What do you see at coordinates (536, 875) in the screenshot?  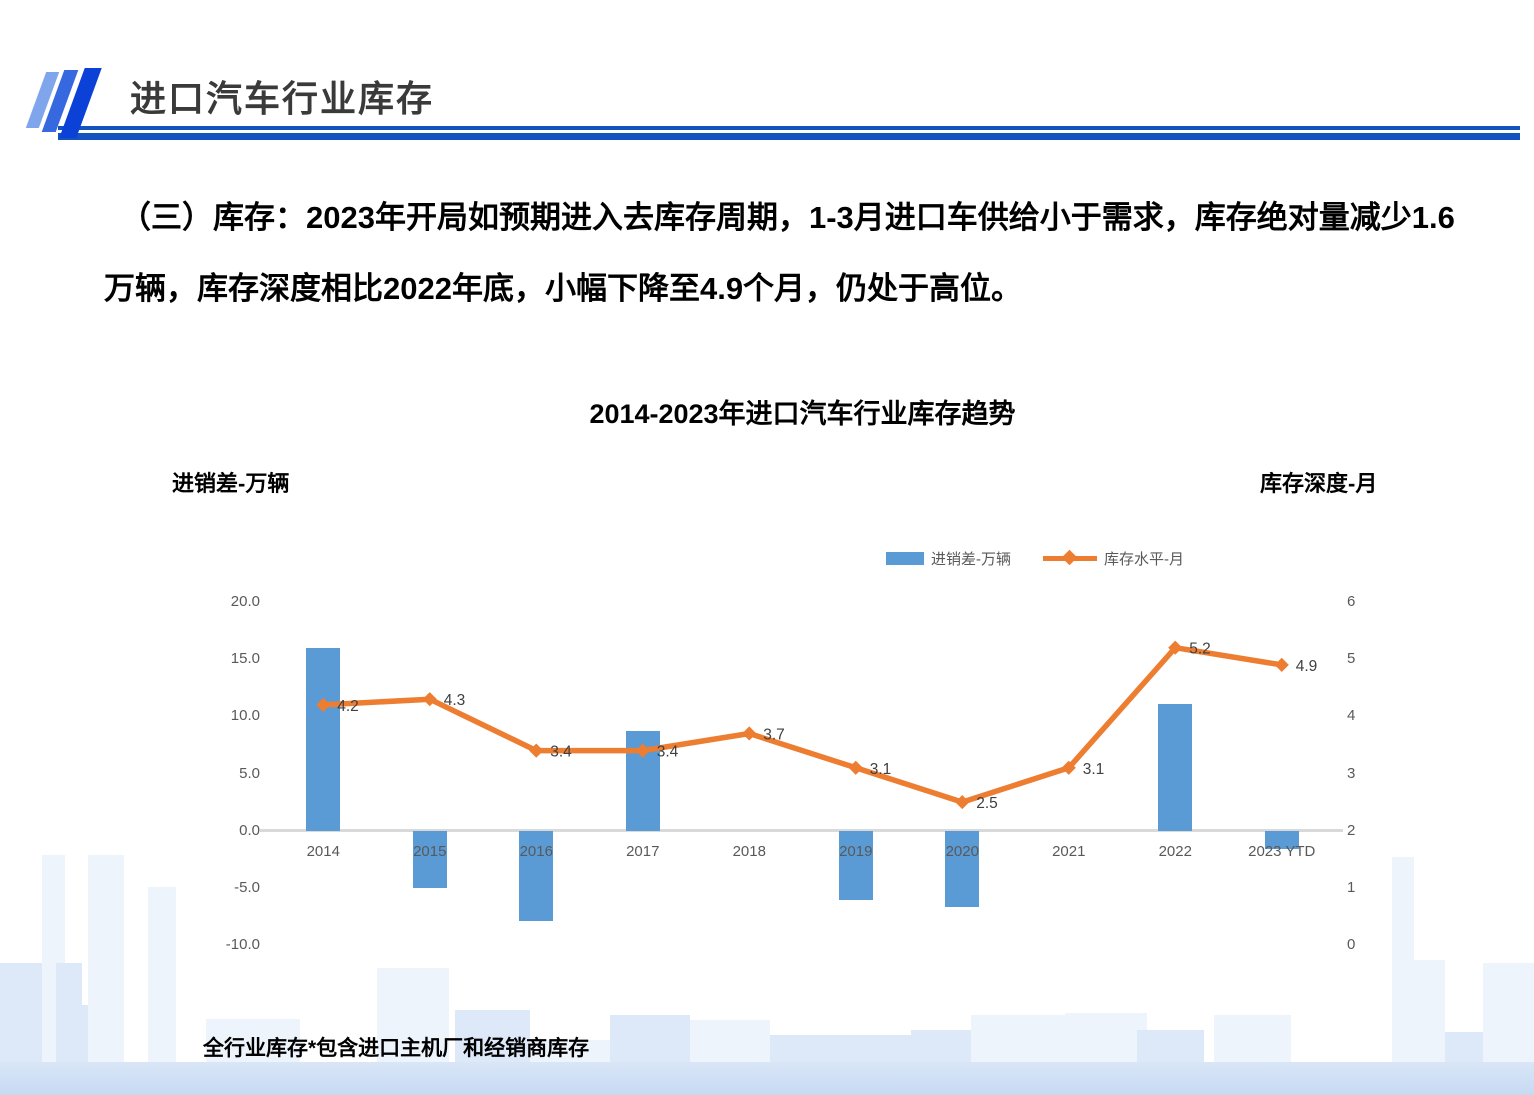 I see `bar-2016` at bounding box center [536, 875].